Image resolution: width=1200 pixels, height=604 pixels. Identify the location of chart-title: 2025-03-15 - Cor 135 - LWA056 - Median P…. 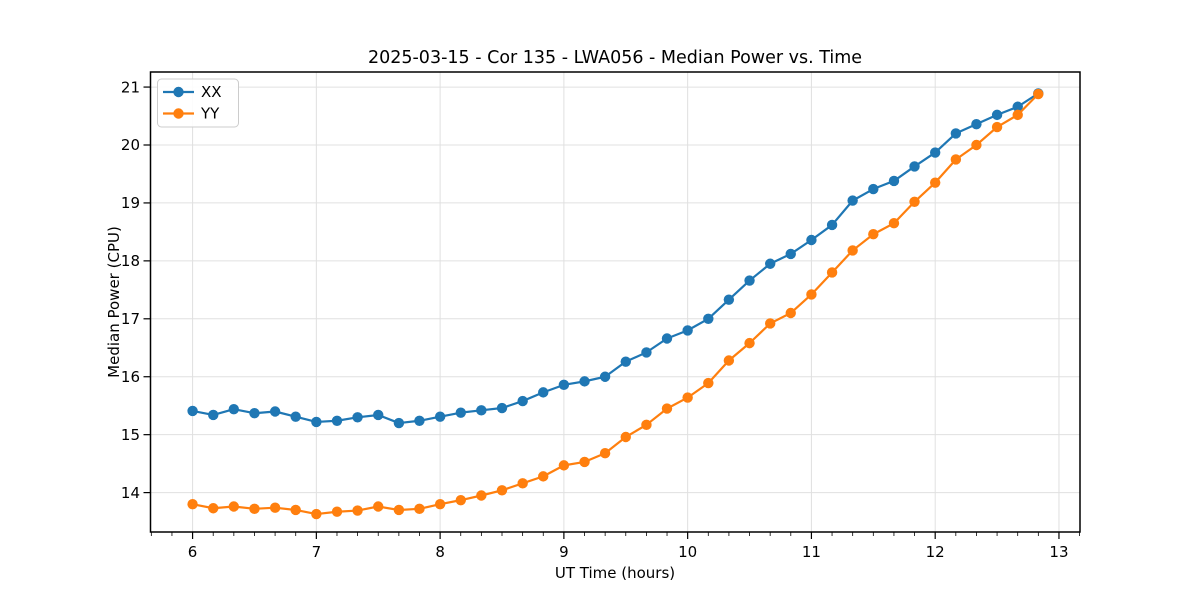
(615, 58).